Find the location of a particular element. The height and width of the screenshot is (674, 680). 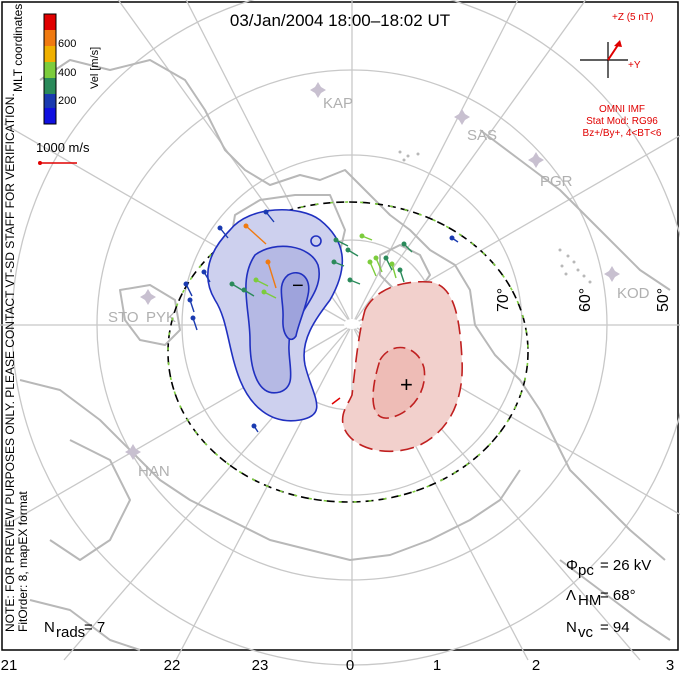

stat-phi: Φ pc = 26 kV is located at coordinates (608, 568).